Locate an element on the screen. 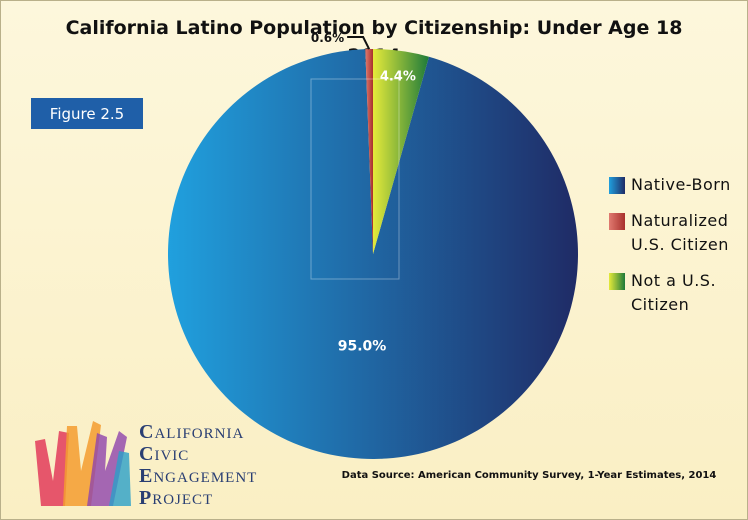 The height and width of the screenshot is (520, 748). figure-box is located at coordinates (87, 113).